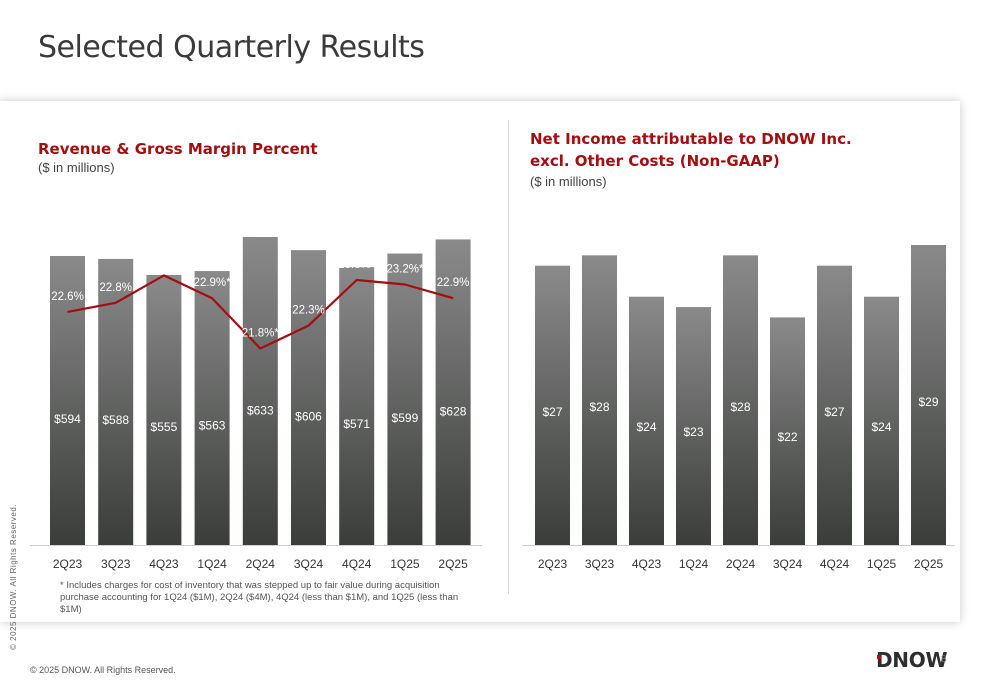  What do you see at coordinates (115, 420) in the screenshot?
I see `bar-value-label-3Q23: $588` at bounding box center [115, 420].